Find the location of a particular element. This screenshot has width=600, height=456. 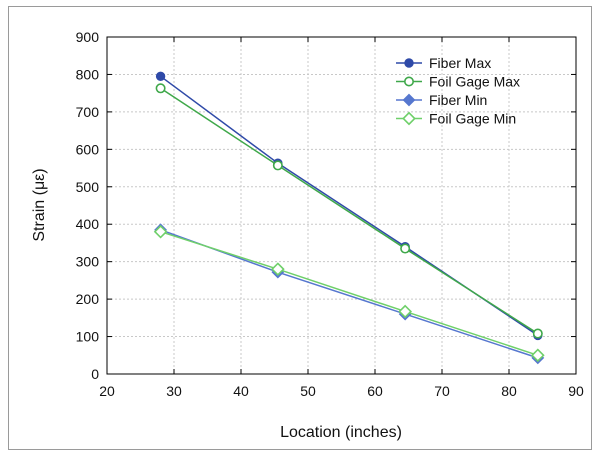

x-tick-label: 90 is located at coordinates (576, 391).